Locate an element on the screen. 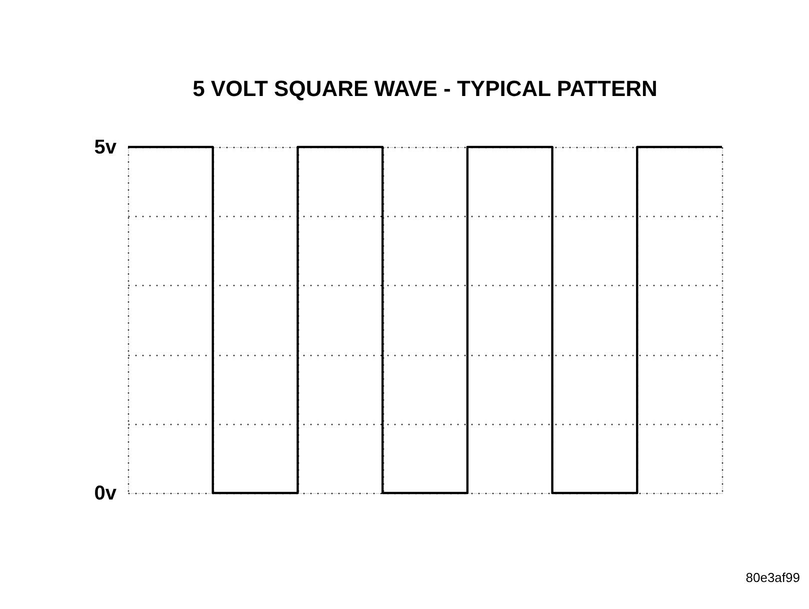 The height and width of the screenshot is (609, 809). y-tick-label: 0v is located at coordinates (106, 493).